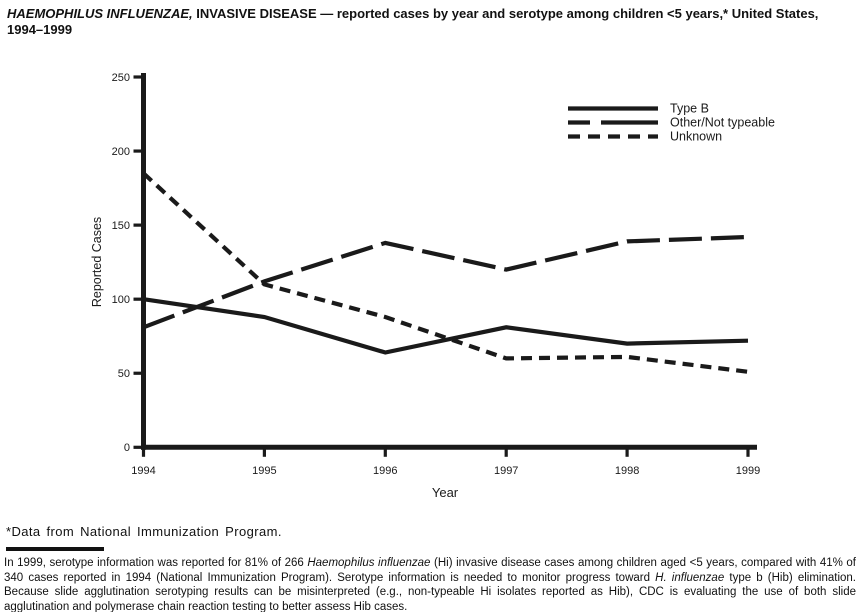 This screenshot has width=860, height=612. I want to click on y-tick-label: 200, so click(121, 152).